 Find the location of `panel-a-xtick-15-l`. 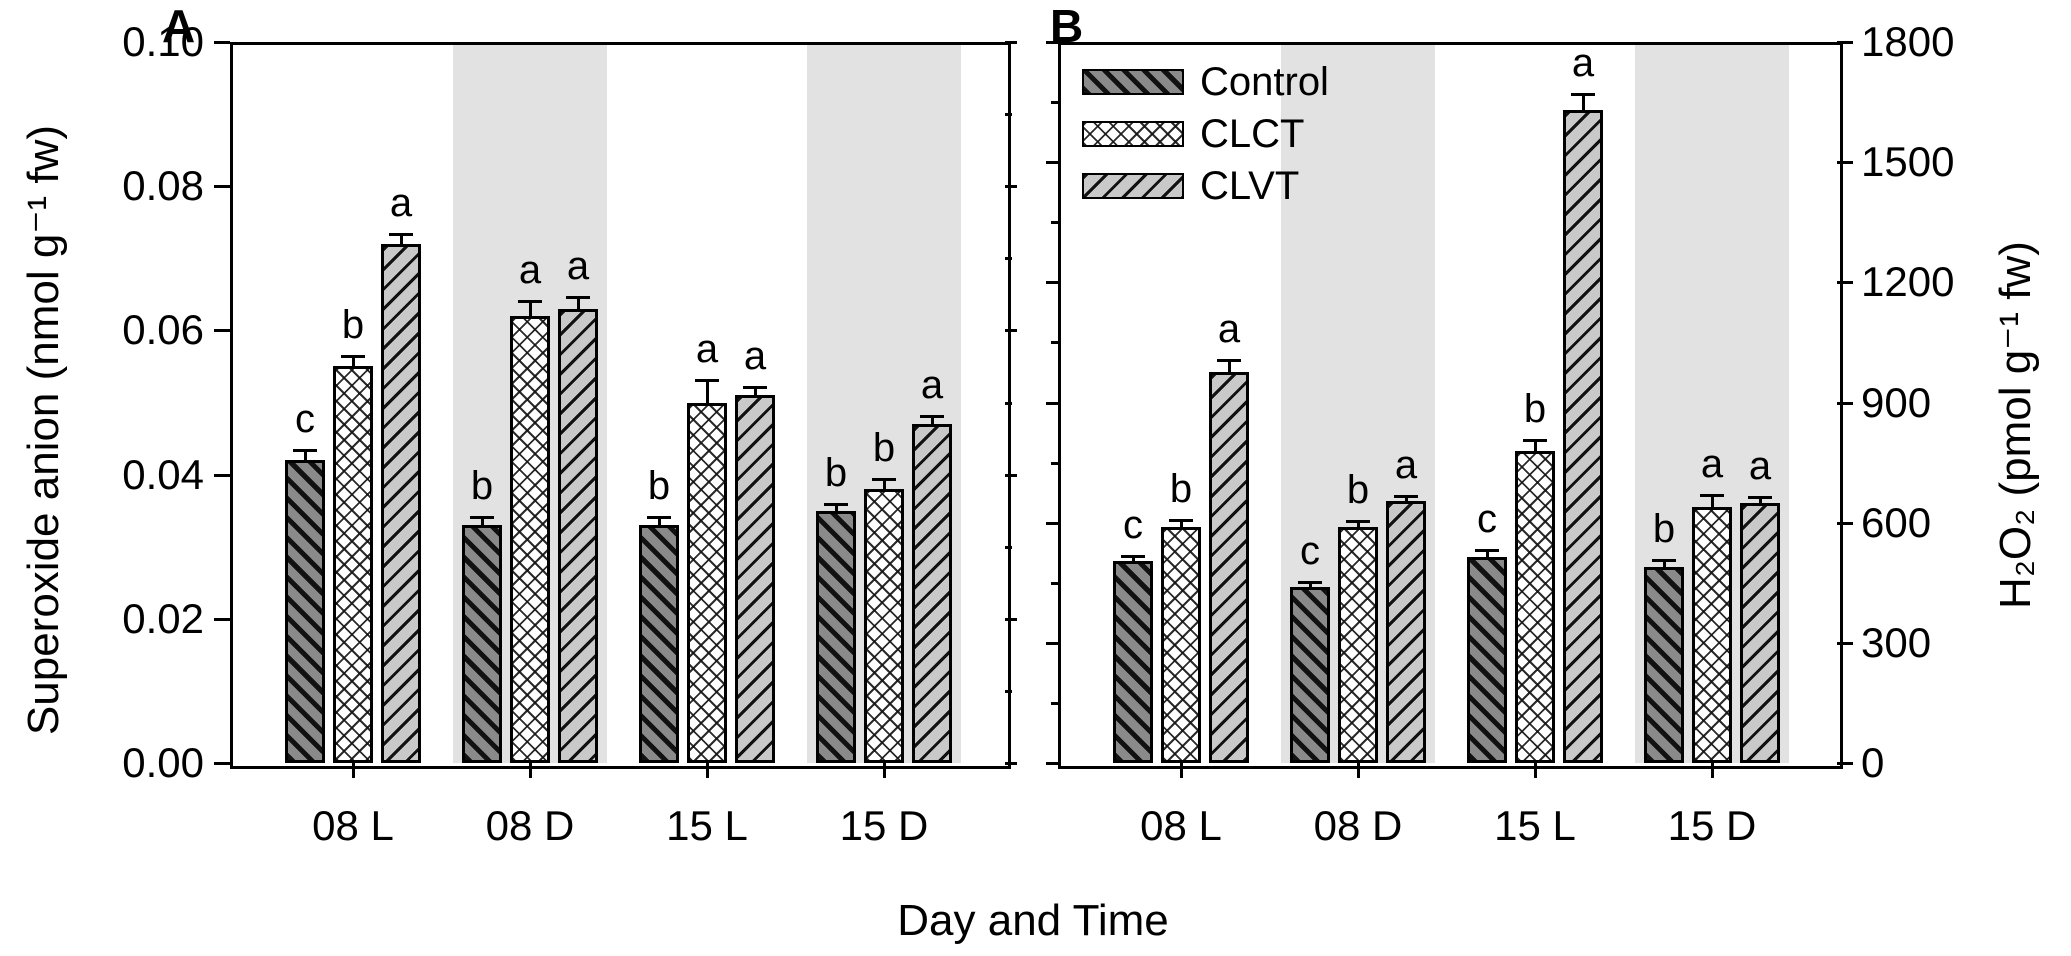

panel-a-xtick-15-l is located at coordinates (707, 770).